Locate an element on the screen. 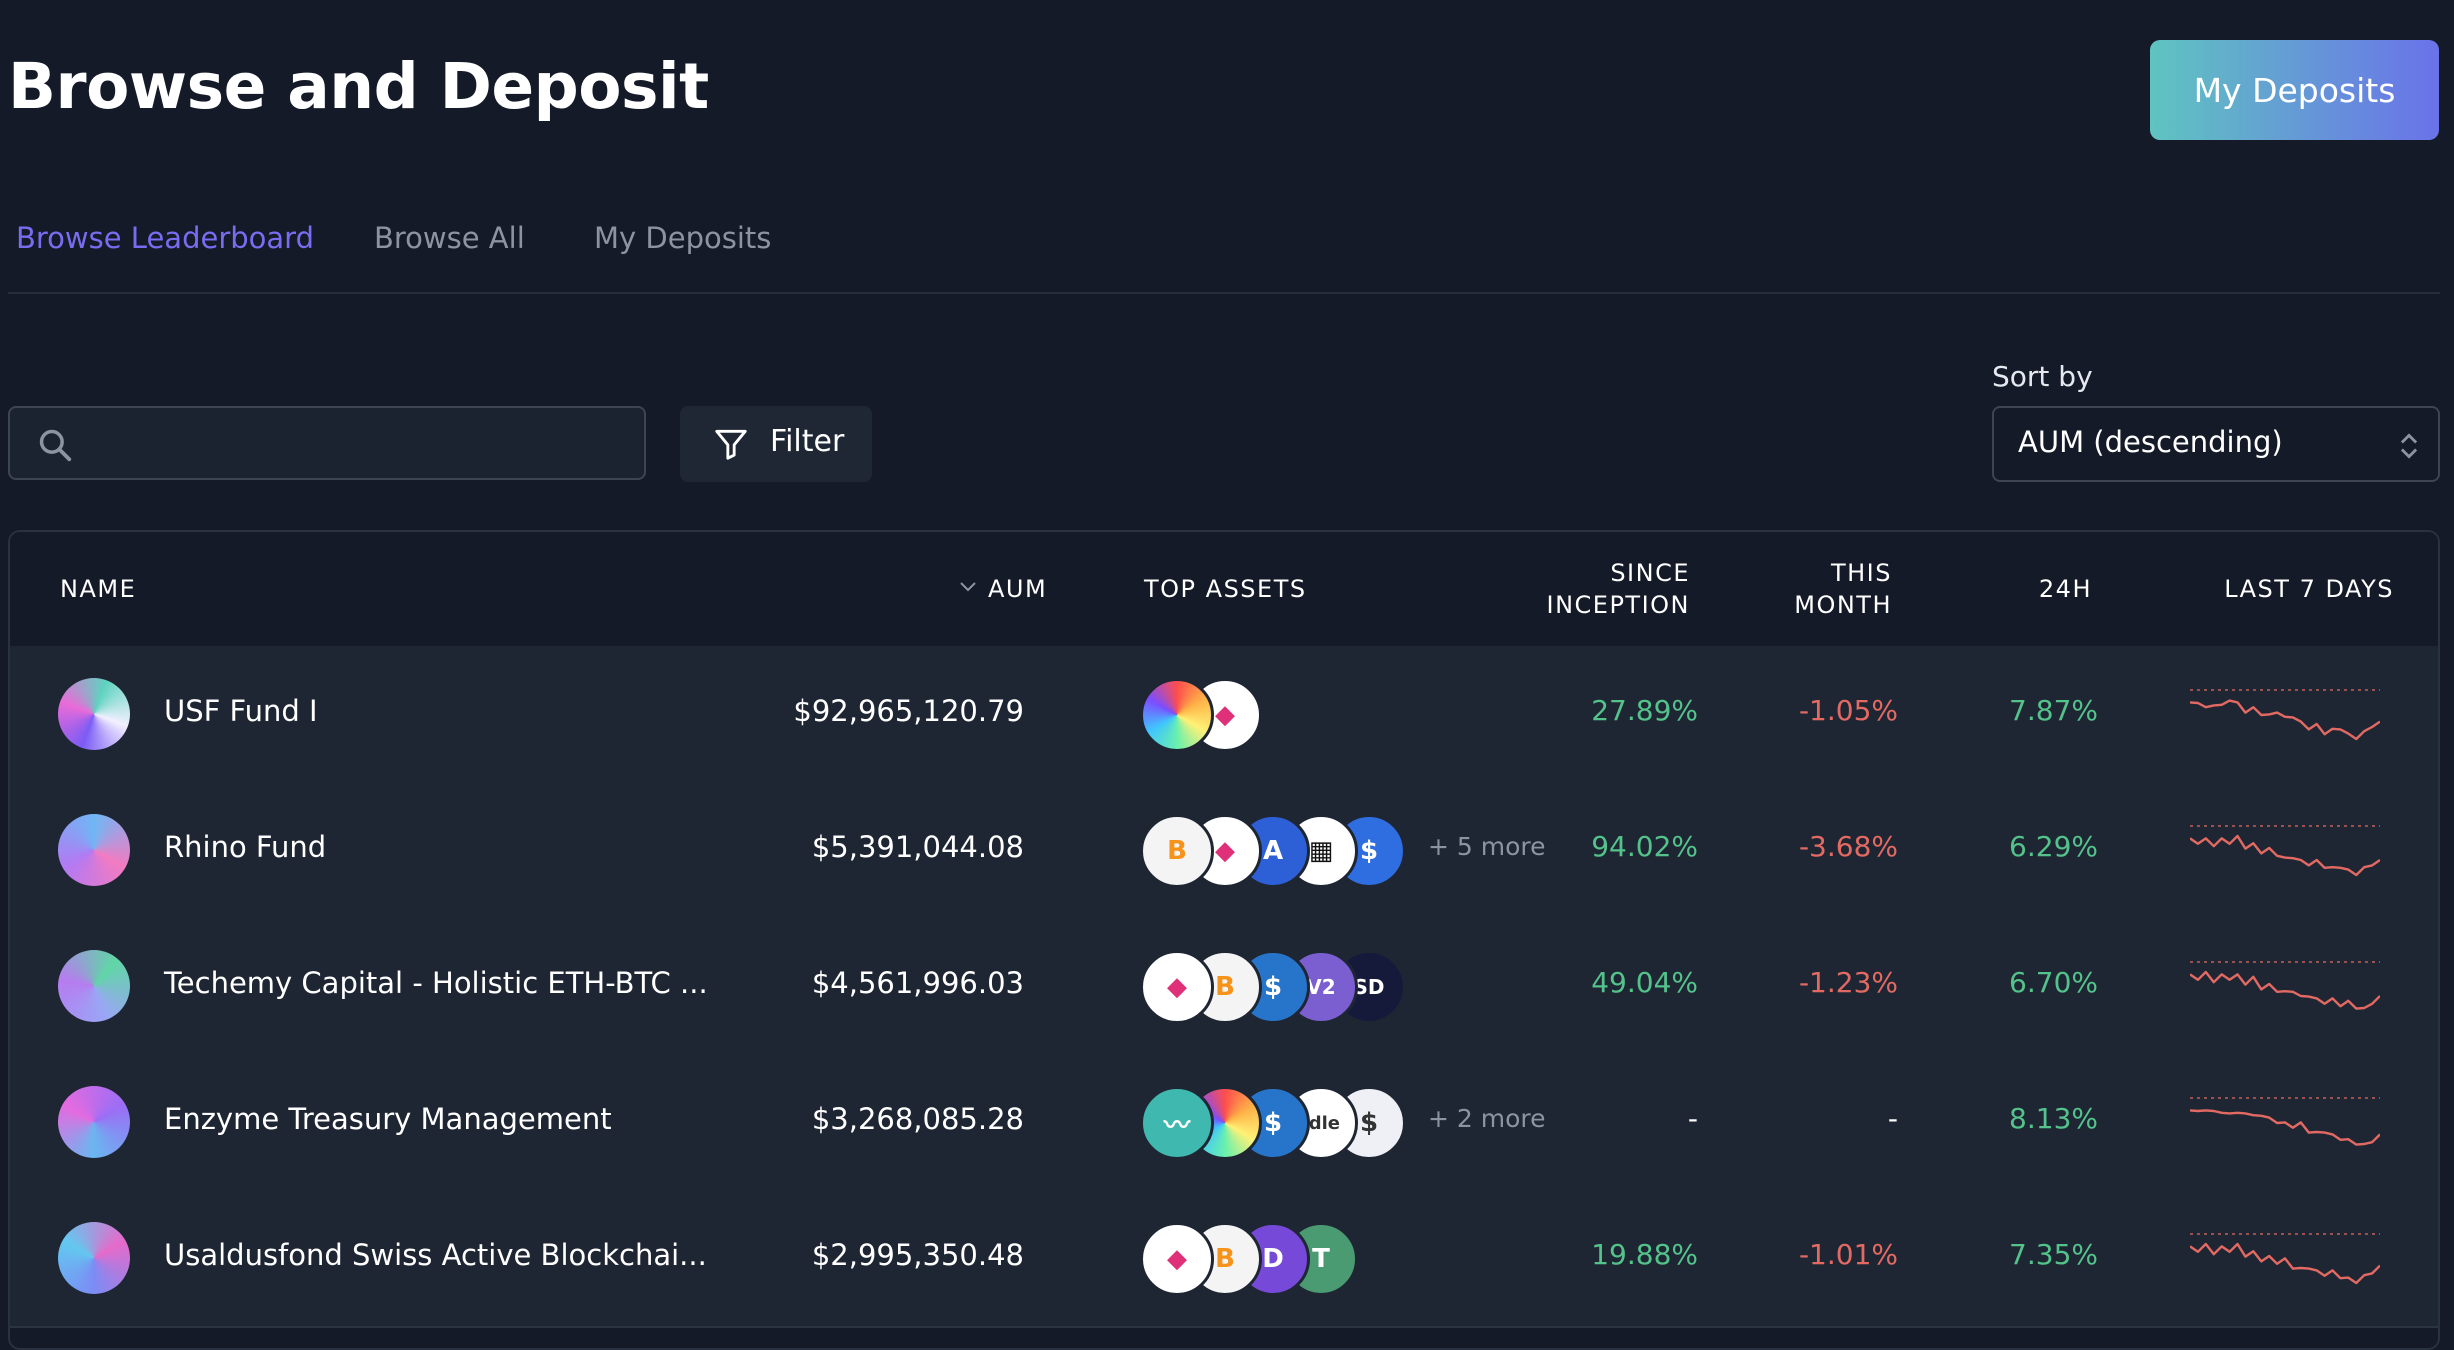 The height and width of the screenshot is (1350, 2454). fund-aum: $5,391,044.08 is located at coordinates (917, 847).